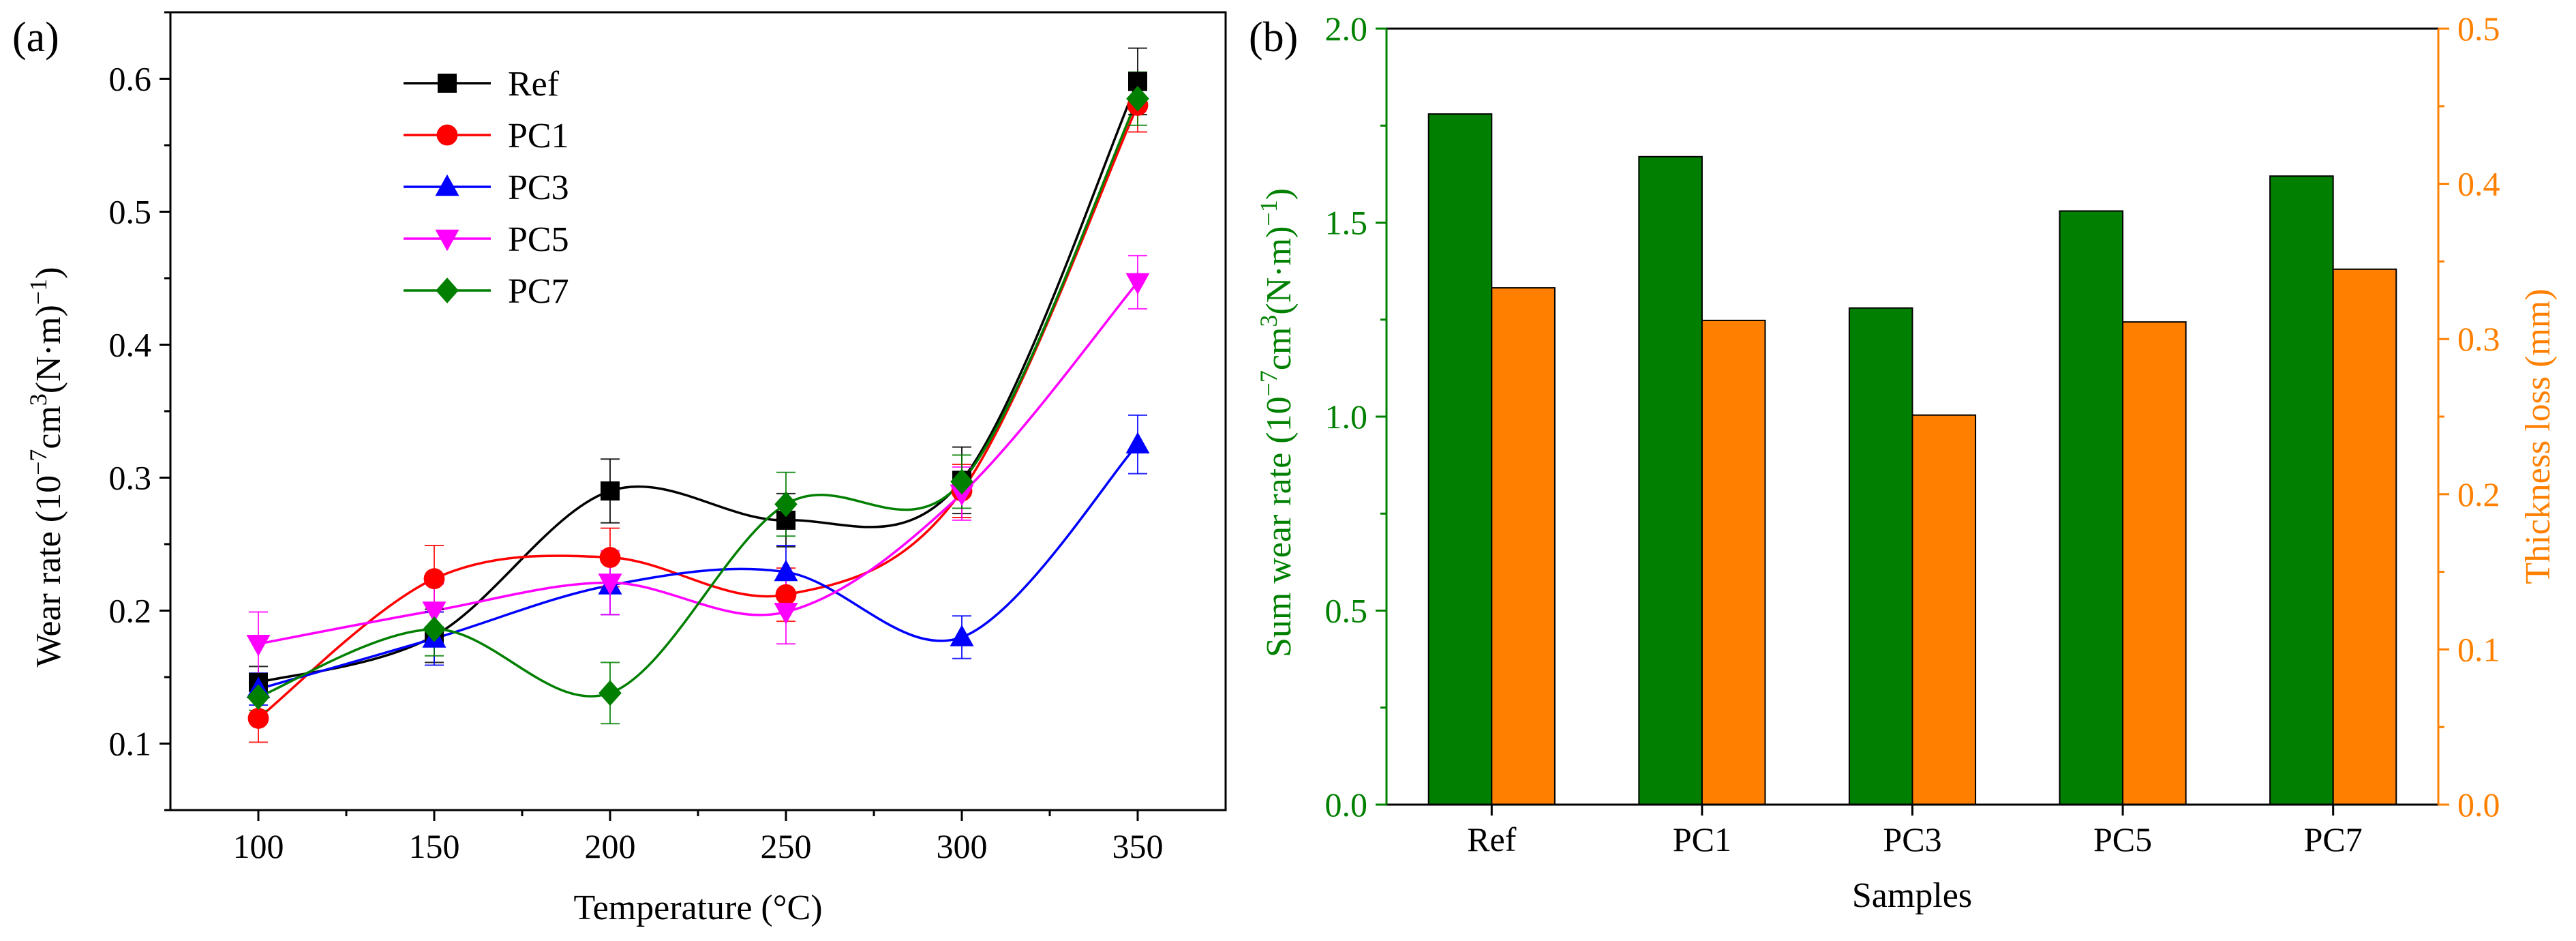 Image resolution: width=2576 pixels, height=941 pixels. What do you see at coordinates (49, 272) in the screenshot?
I see `a-ylabel-part4: )` at bounding box center [49, 272].